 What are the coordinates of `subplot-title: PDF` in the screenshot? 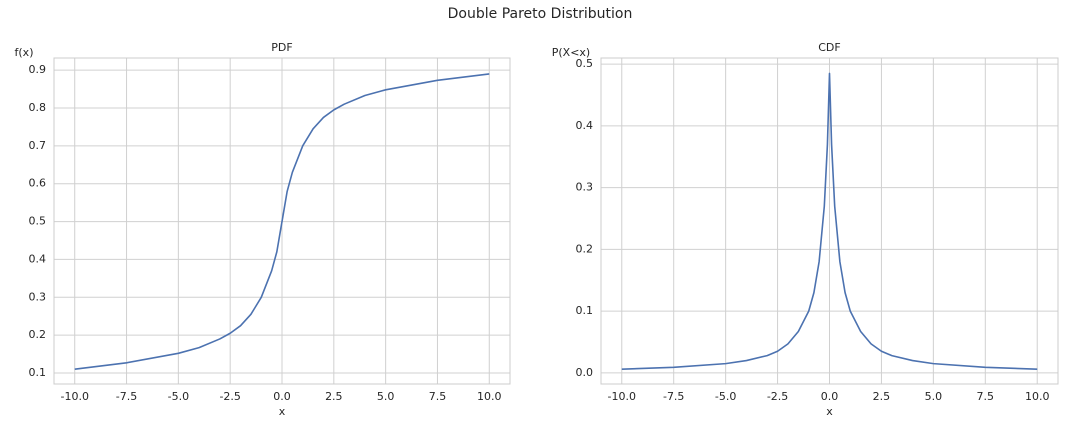 It's located at (281, 47).